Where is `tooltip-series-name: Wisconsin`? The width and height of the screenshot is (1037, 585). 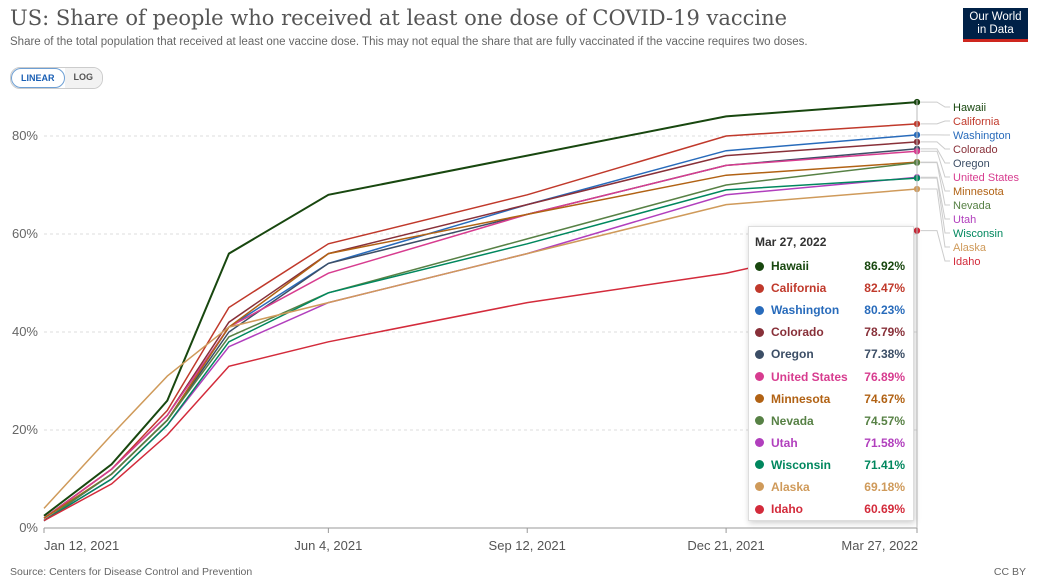 tooltip-series-name: Wisconsin is located at coordinates (801, 464).